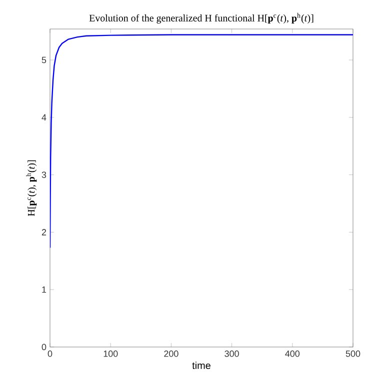 The image size is (390, 390). I want to click on y-tick-label: 4, so click(44, 117).